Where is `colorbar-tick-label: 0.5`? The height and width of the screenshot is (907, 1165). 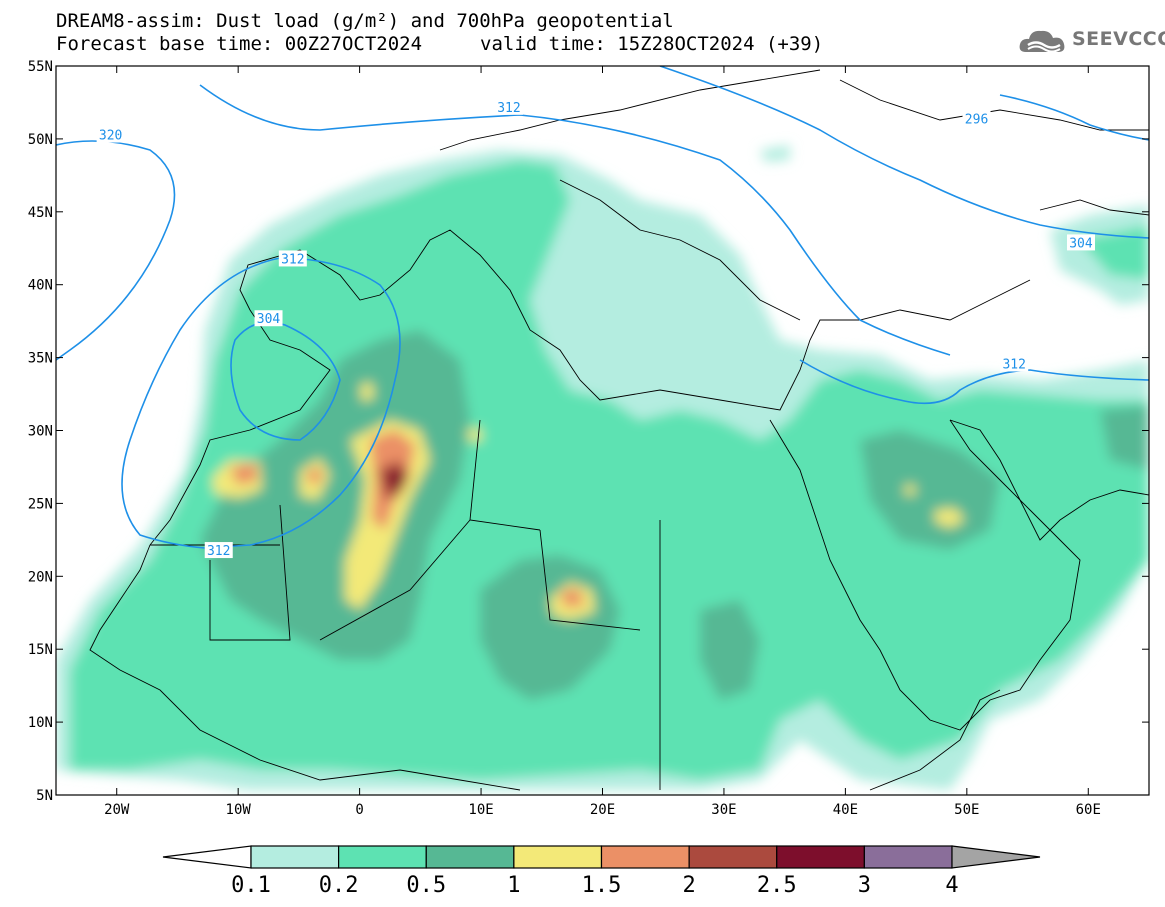 colorbar-tick-label: 0.5 is located at coordinates (426, 885).